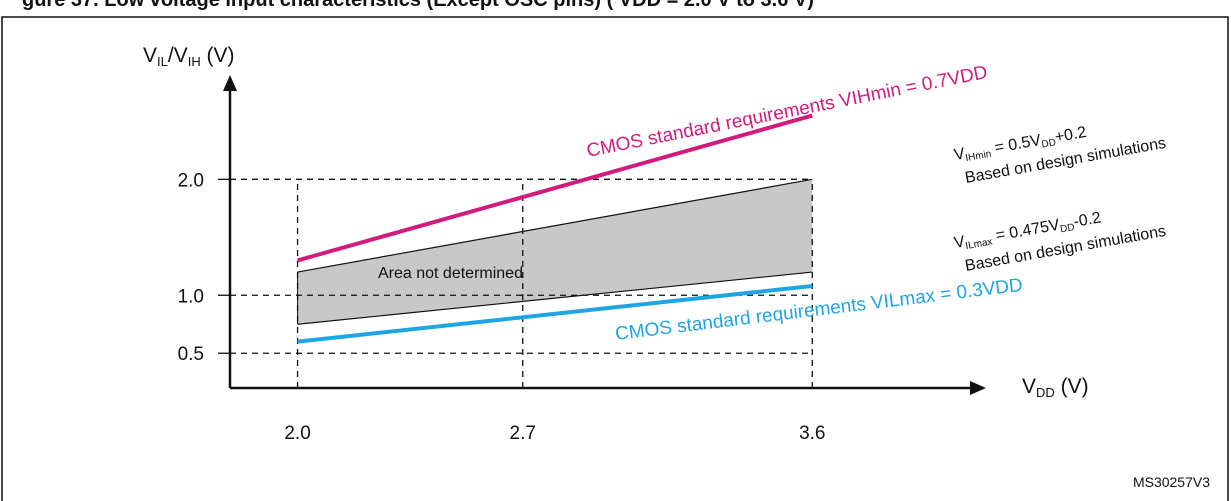  Describe the element at coordinates (978, 388) in the screenshot. I see `x-axis-arrow` at that location.